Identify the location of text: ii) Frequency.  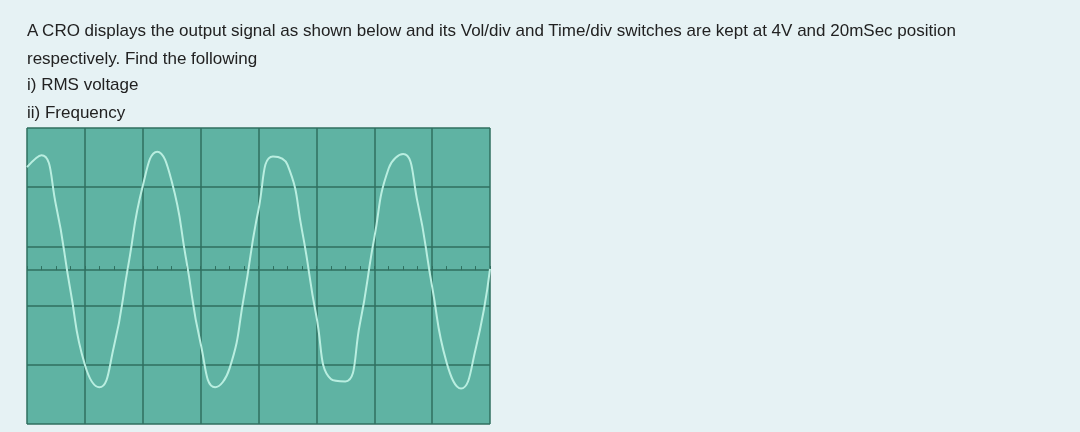
(76, 112).